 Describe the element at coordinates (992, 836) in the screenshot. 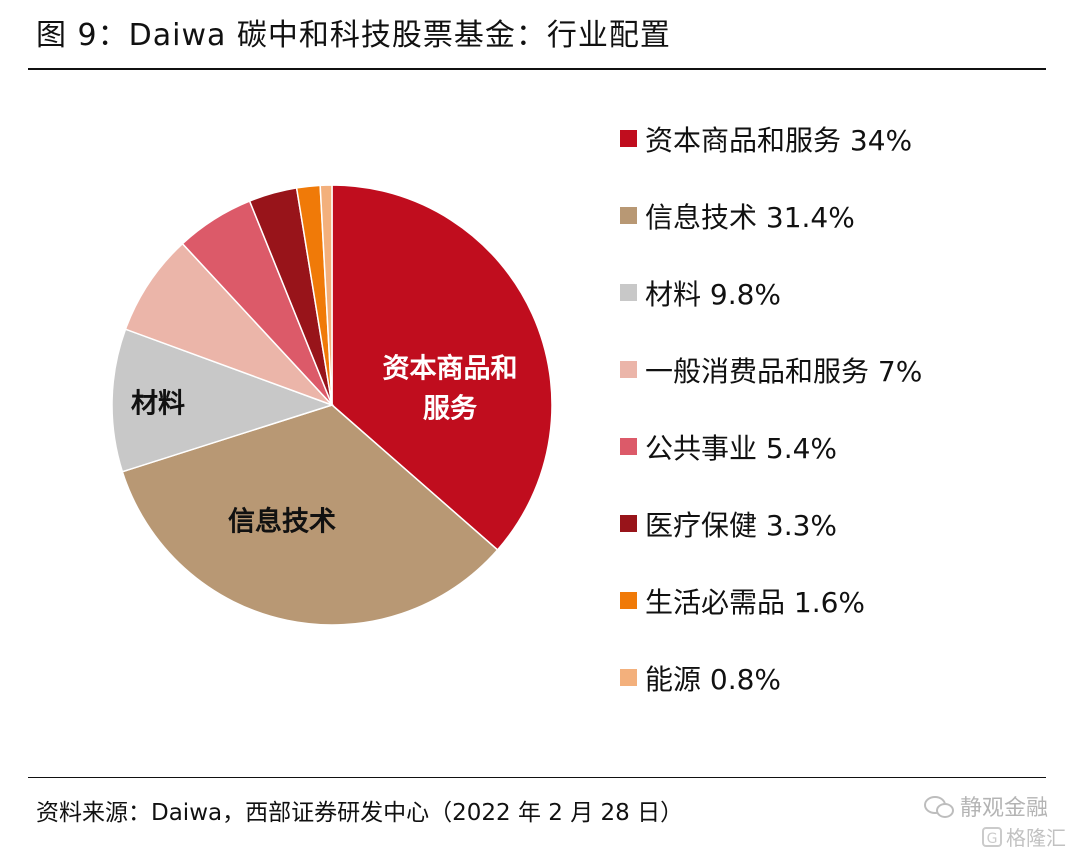

I see `site-logo-icon: G` at that location.